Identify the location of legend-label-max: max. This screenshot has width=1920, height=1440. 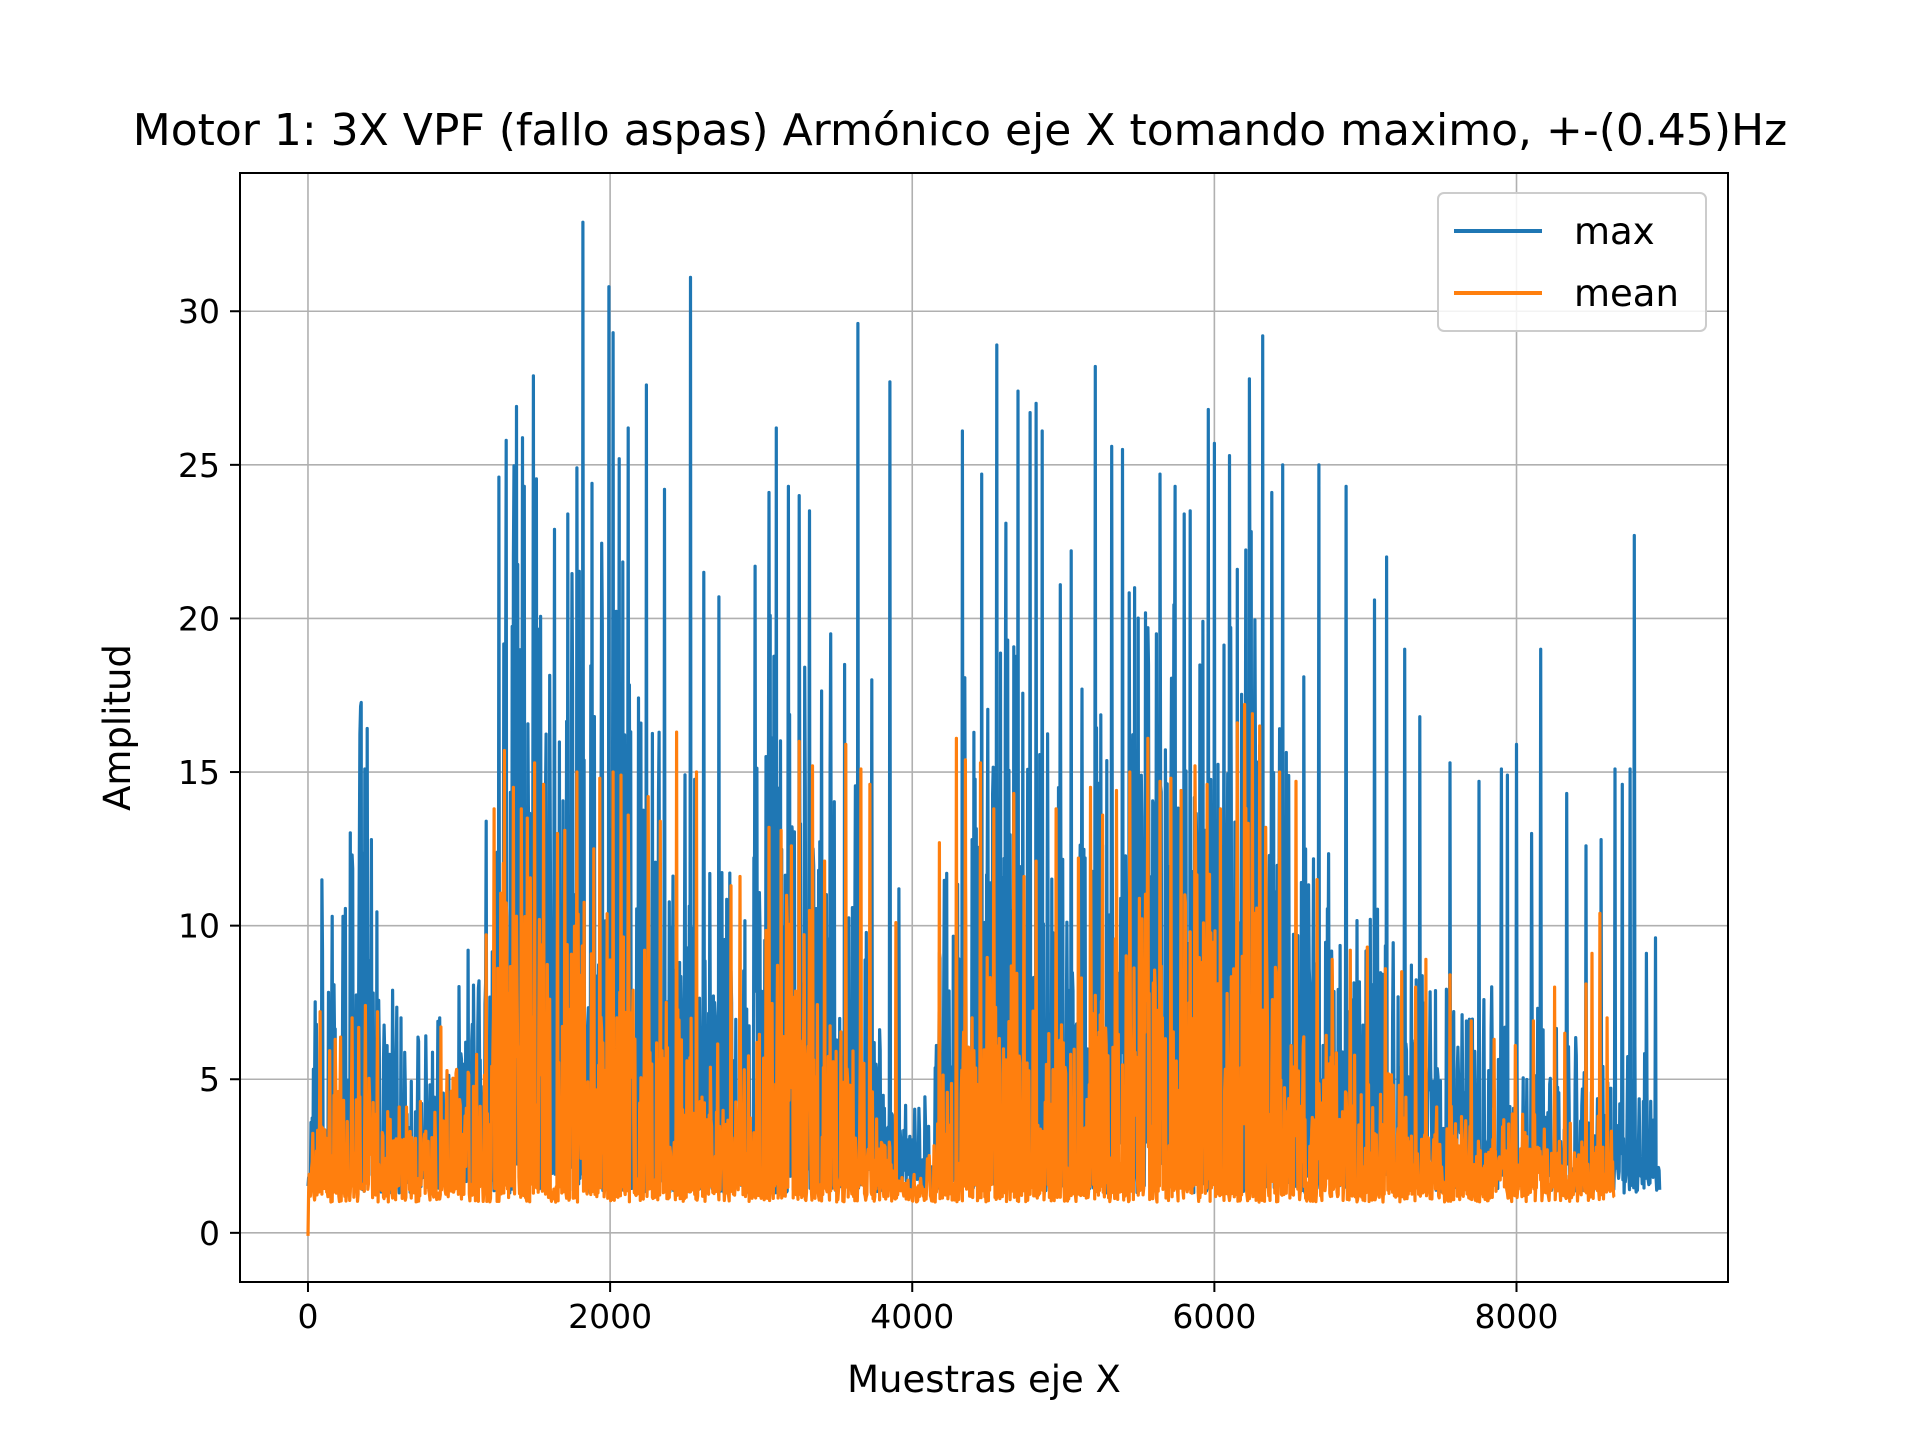
(1614, 231).